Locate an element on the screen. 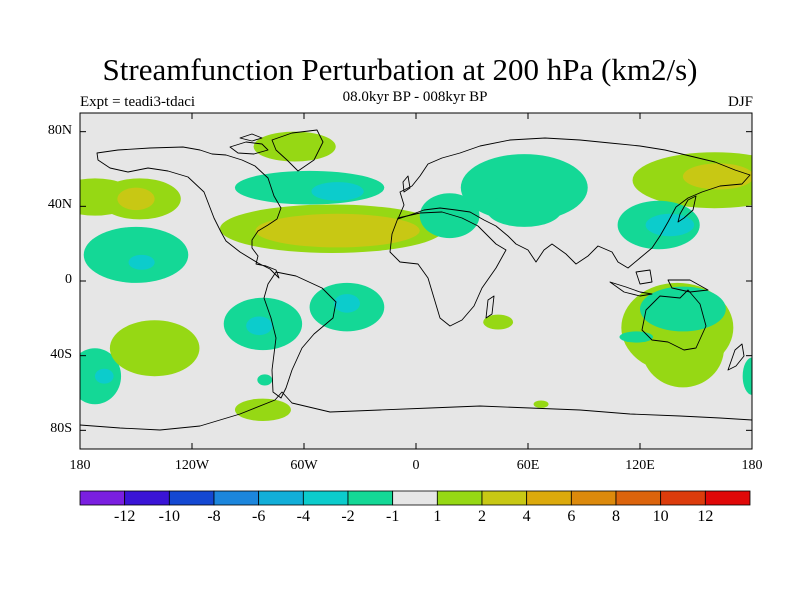  colorbar-label: 12 is located at coordinates (705, 516).